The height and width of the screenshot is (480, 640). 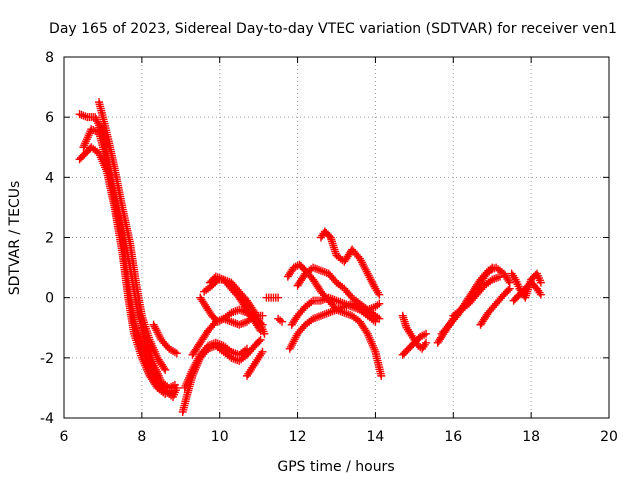 What do you see at coordinates (15, 238) in the screenshot?
I see `y-axis-label: SDTVAR / TECUs` at bounding box center [15, 238].